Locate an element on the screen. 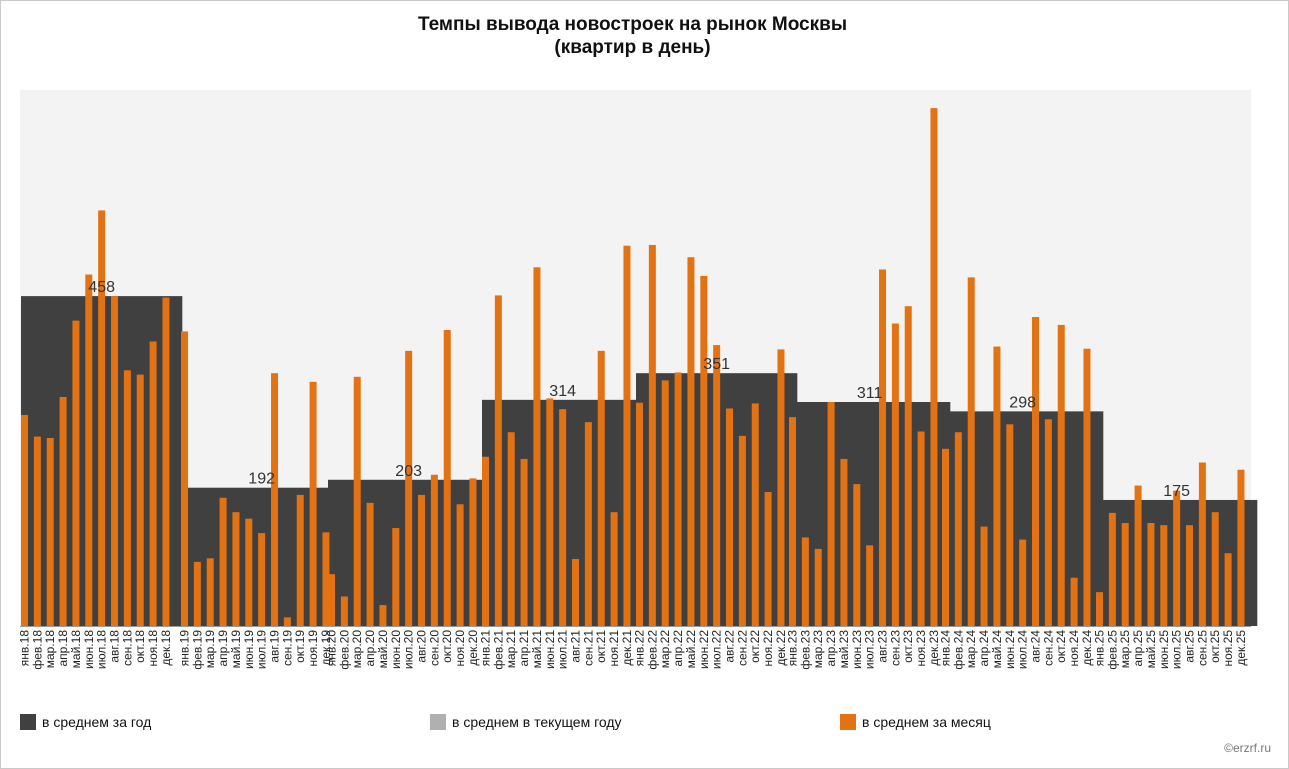 The image size is (1289, 769). x-tick-label: ноя.24 is located at coordinates (1074, 648).